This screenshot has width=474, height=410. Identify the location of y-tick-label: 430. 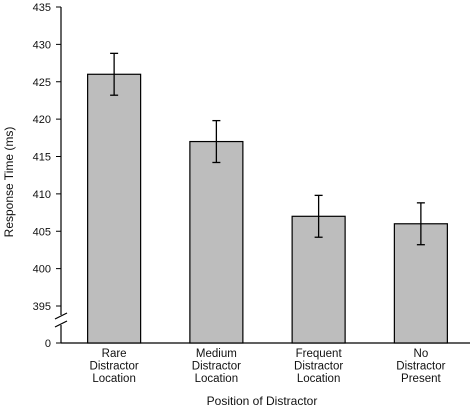
(42, 45).